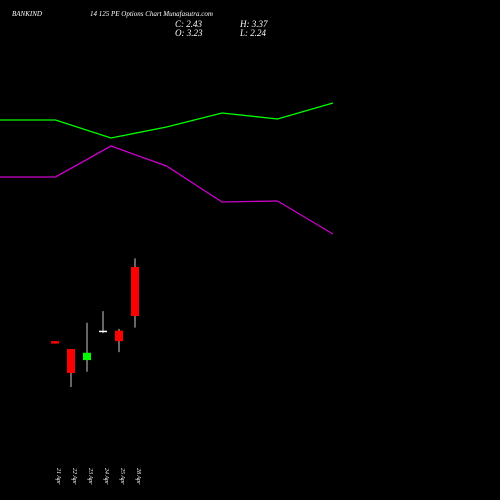 The image size is (500, 500). What do you see at coordinates (90, 476) in the screenshot?
I see `x-tick-label: 23 Apr` at bounding box center [90, 476].